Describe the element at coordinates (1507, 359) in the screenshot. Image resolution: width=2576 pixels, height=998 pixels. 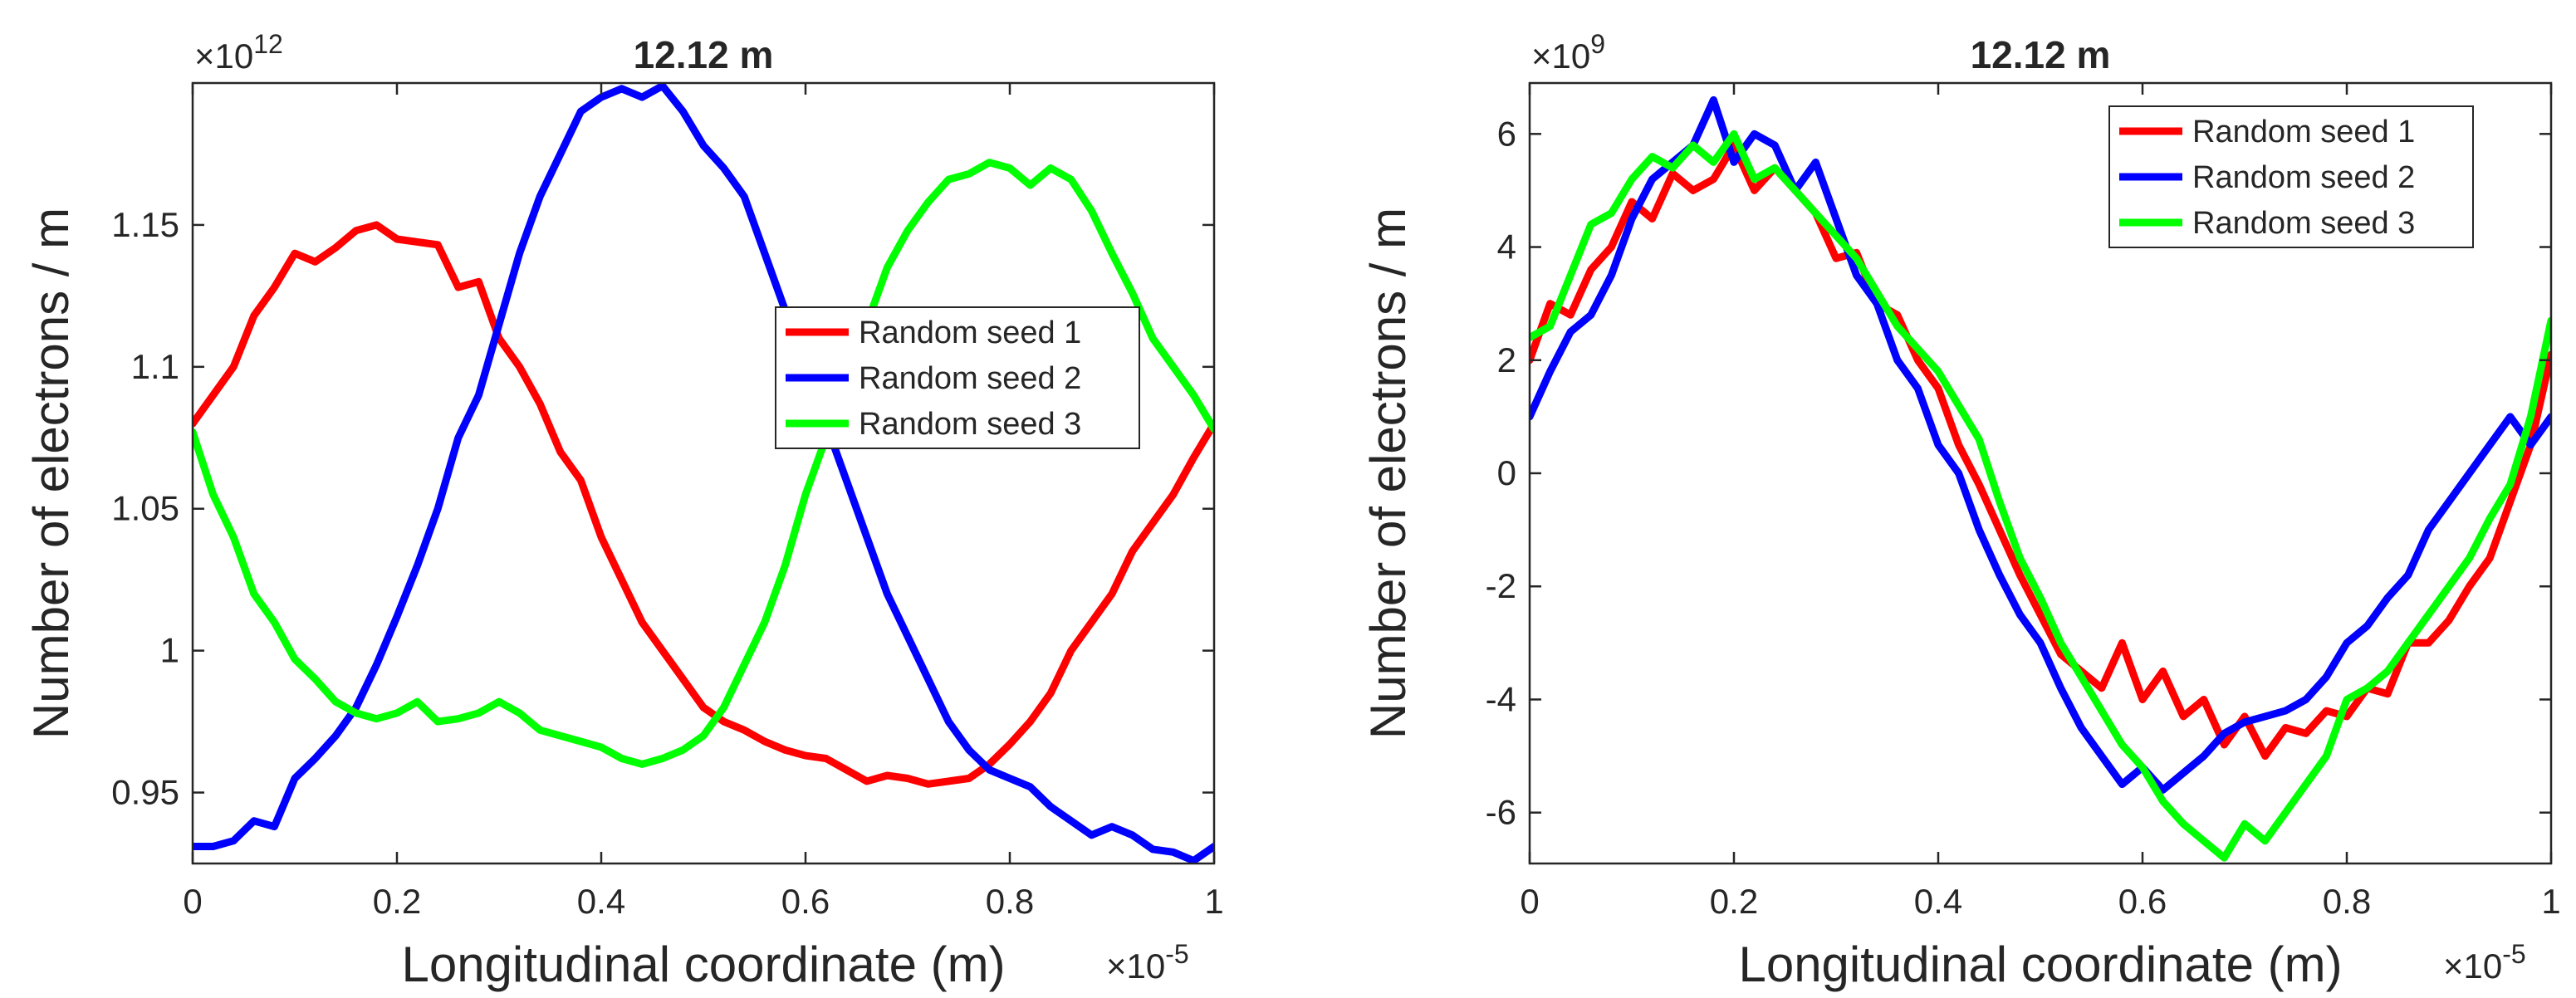
I see `y-tick-label: 2` at that location.